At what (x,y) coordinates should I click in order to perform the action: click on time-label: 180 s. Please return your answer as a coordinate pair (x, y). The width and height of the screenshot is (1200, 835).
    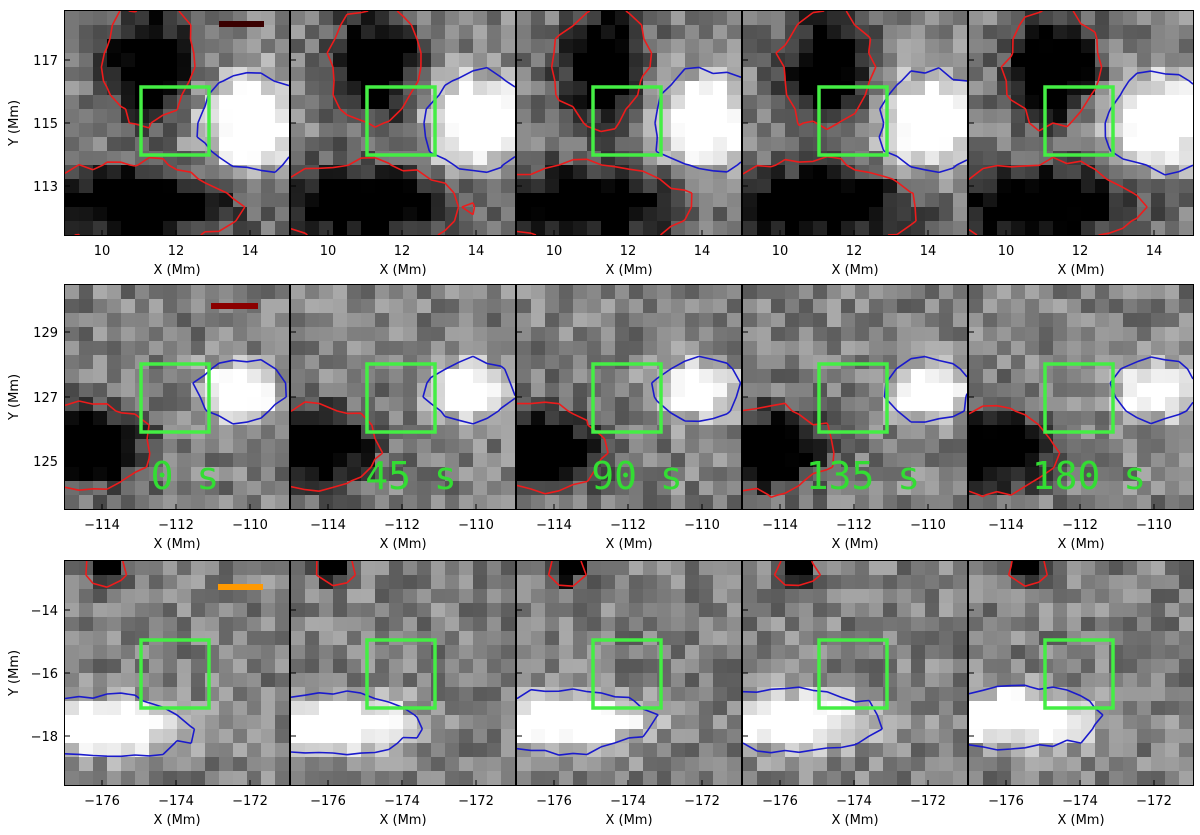
    Looking at the image, I should click on (1089, 476).